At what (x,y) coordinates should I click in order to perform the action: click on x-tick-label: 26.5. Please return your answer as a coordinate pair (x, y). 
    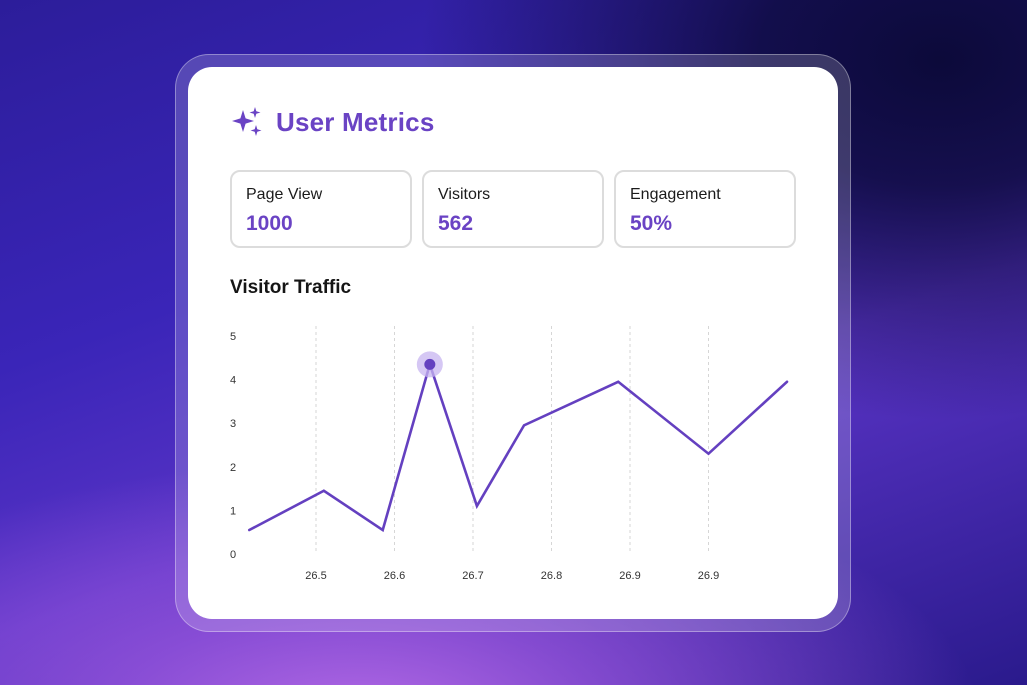
    Looking at the image, I should click on (315, 576).